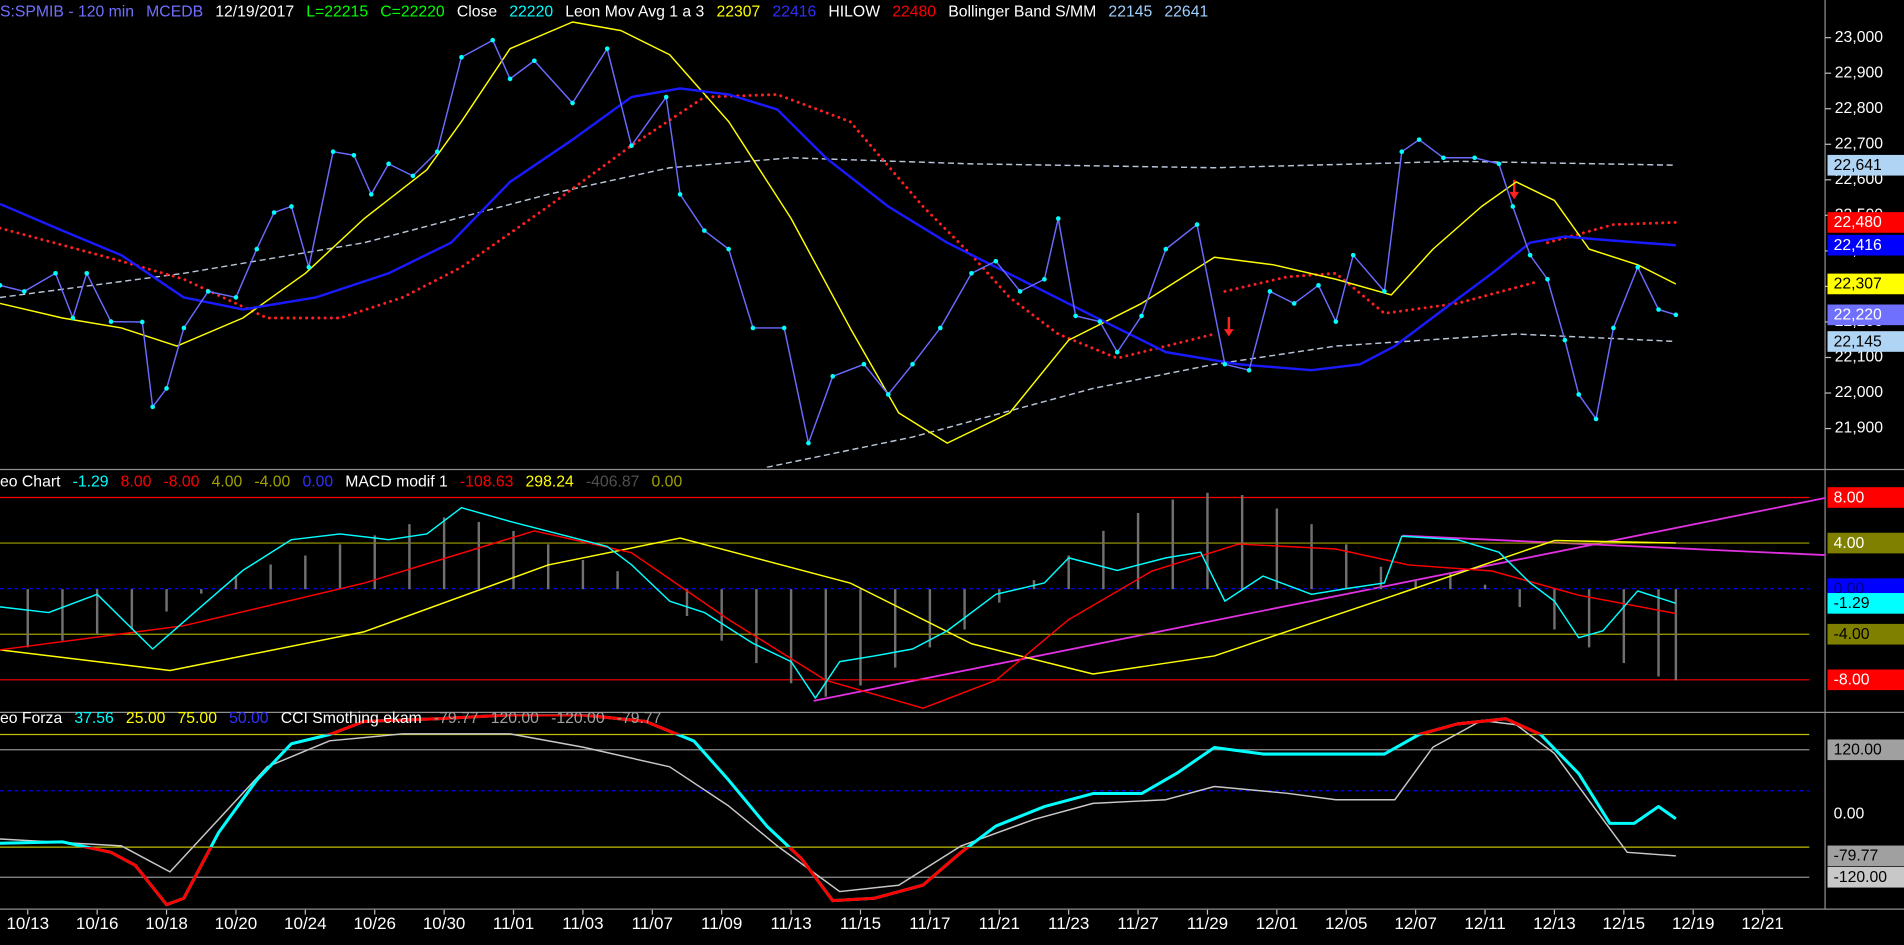 The height and width of the screenshot is (945, 1904). What do you see at coordinates (1484, 923) in the screenshot?
I see `x-tick-label: 12/11` at bounding box center [1484, 923].